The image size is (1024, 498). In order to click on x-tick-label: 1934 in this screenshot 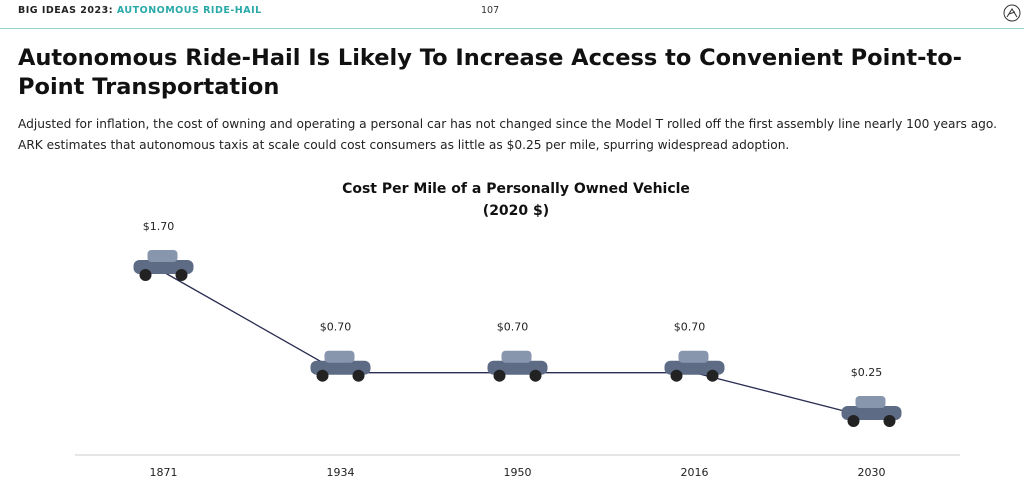, I will do `click(341, 472)`.